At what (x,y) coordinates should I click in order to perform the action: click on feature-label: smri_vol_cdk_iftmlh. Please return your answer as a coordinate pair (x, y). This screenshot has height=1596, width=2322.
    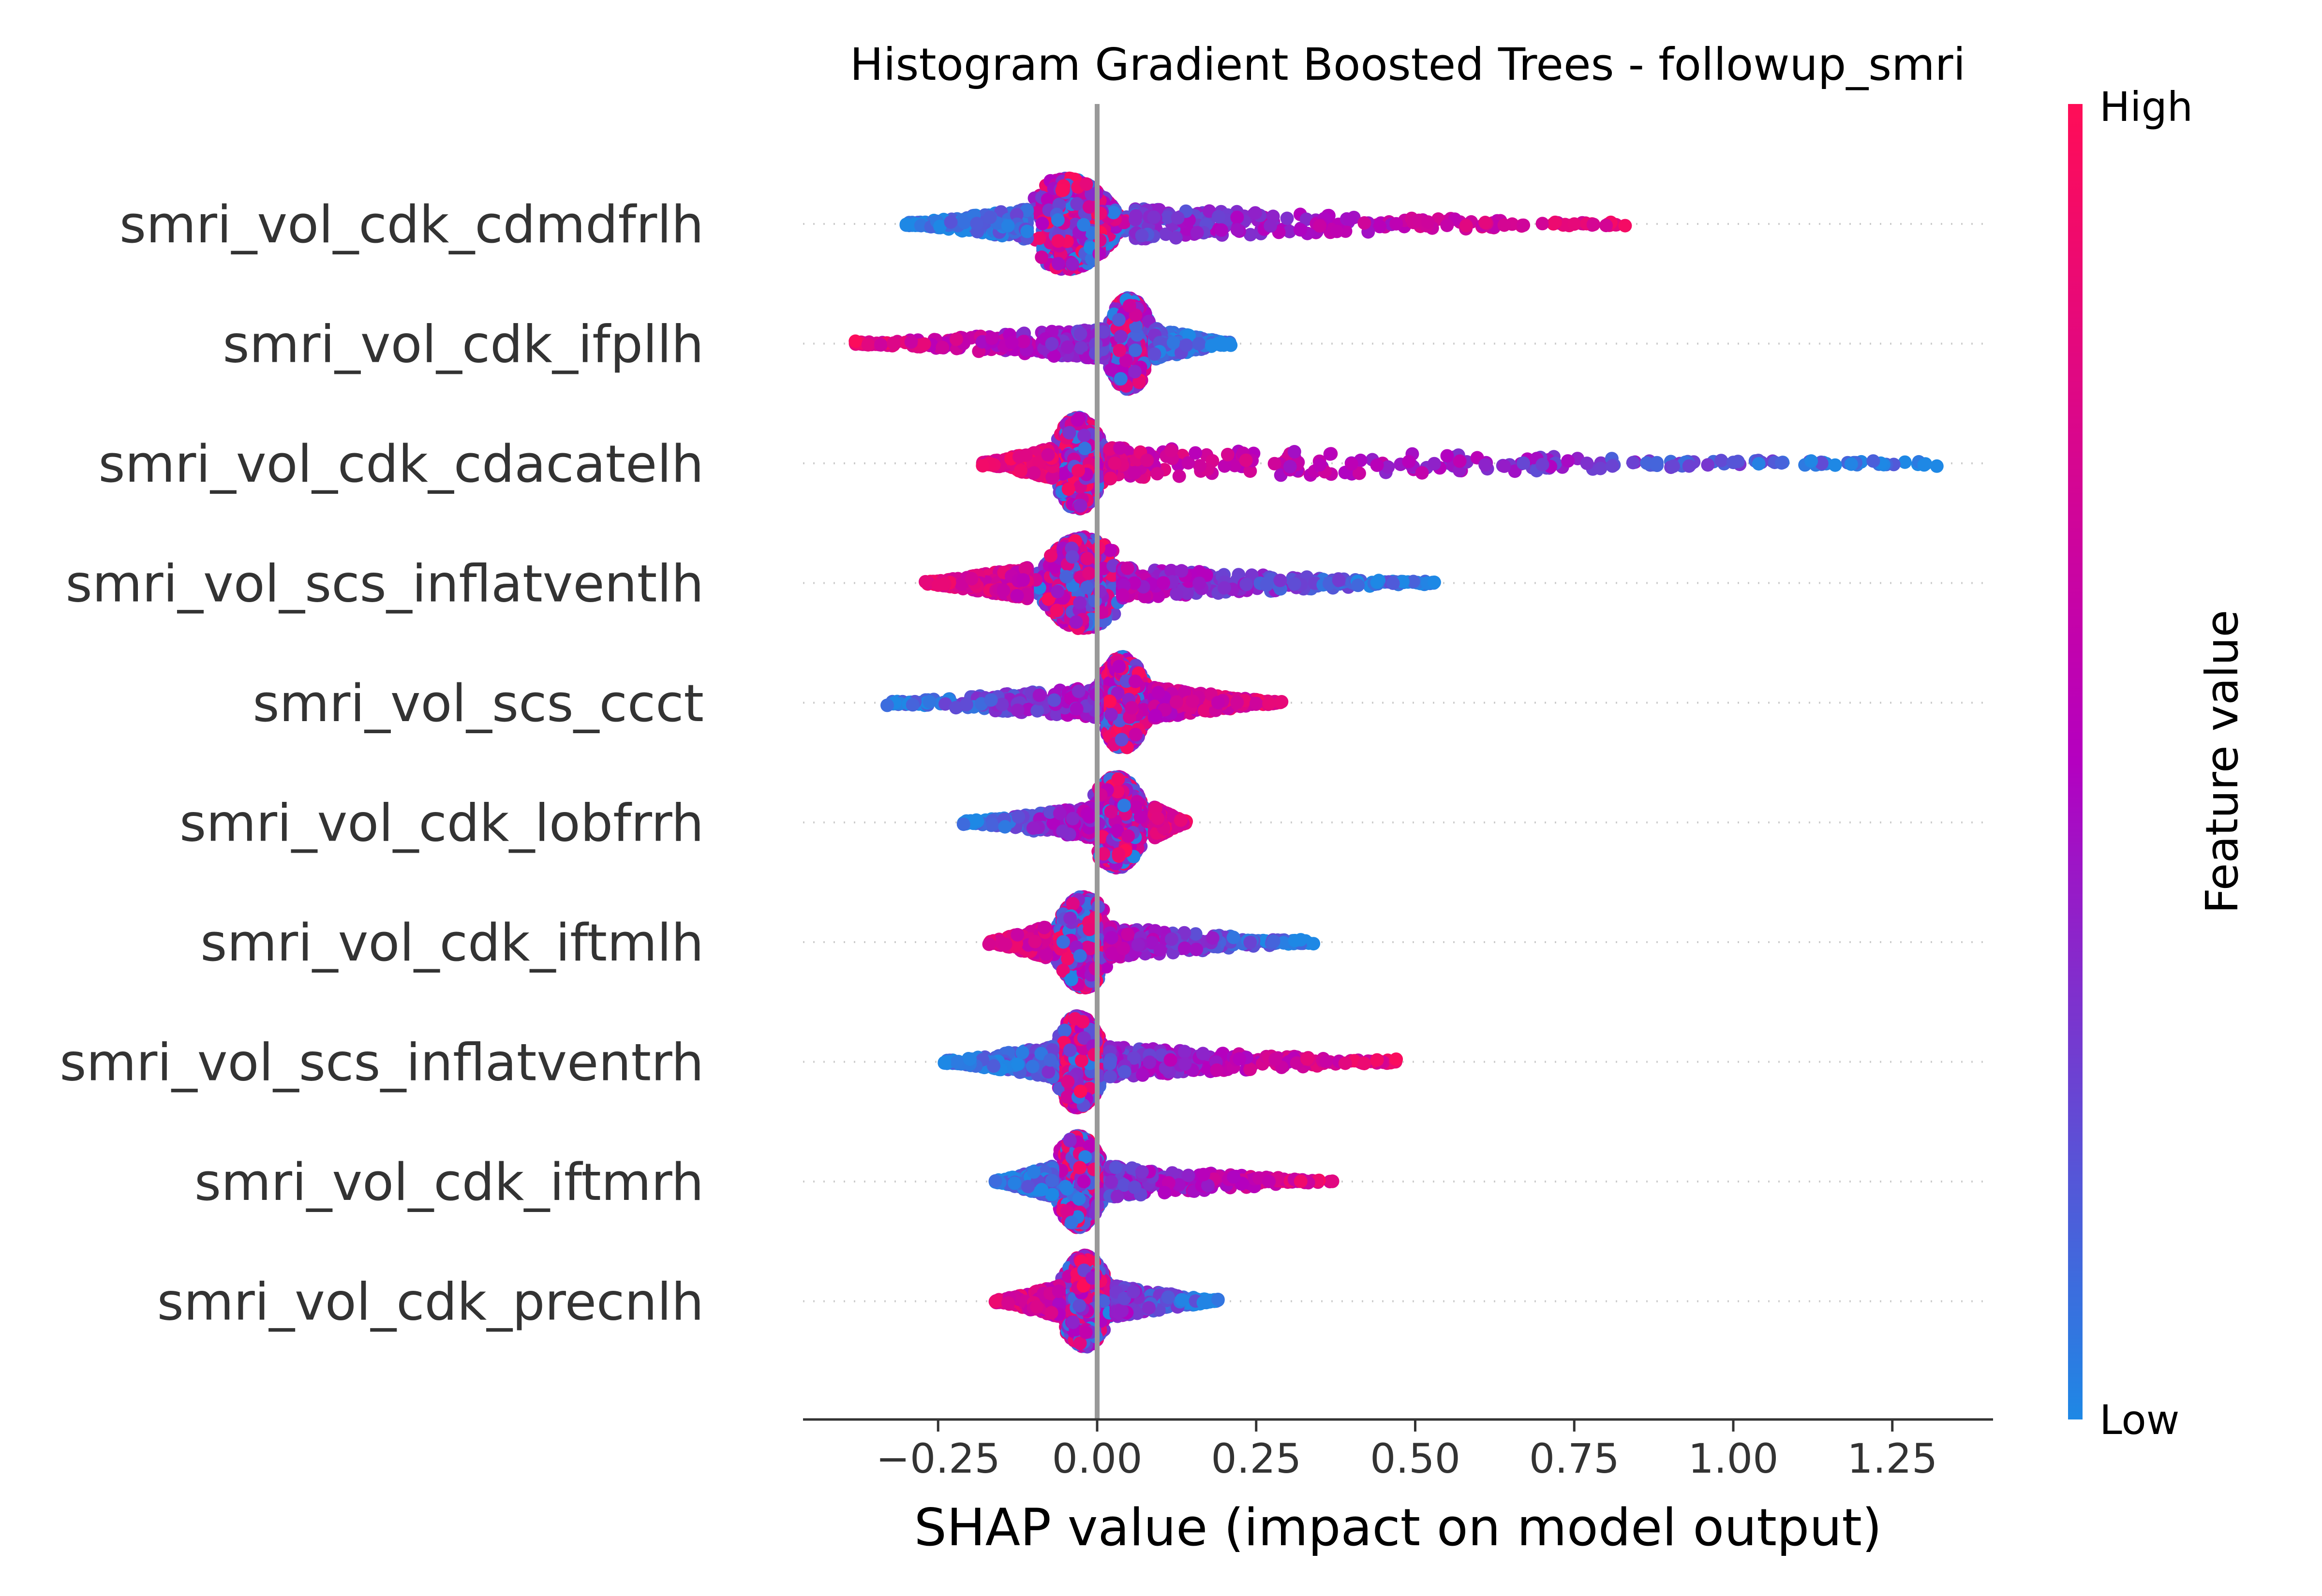
    Looking at the image, I should click on (452, 943).